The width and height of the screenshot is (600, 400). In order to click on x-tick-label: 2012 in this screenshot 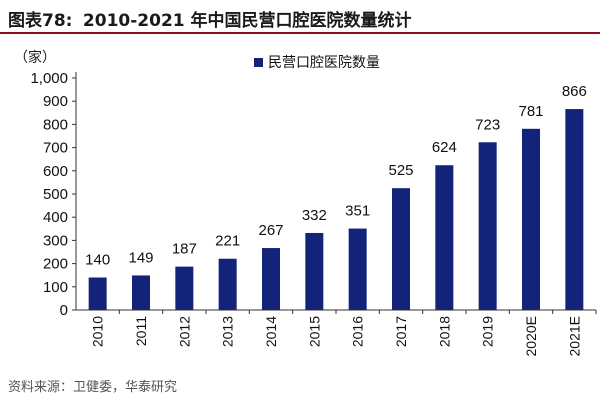, I will do `click(184, 331)`.